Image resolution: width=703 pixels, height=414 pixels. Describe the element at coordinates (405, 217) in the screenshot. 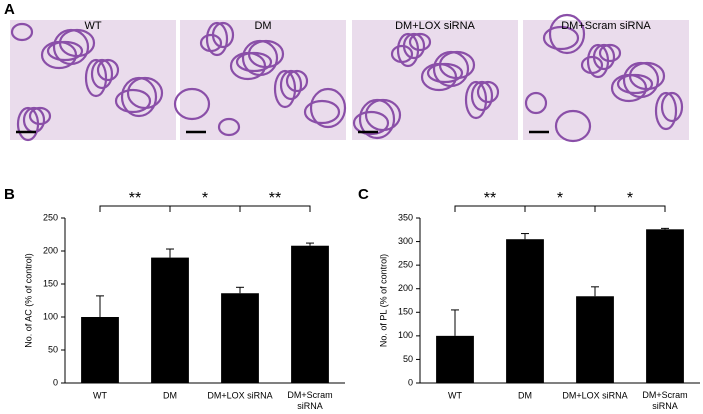

I see `y-tick-label: 350` at that location.